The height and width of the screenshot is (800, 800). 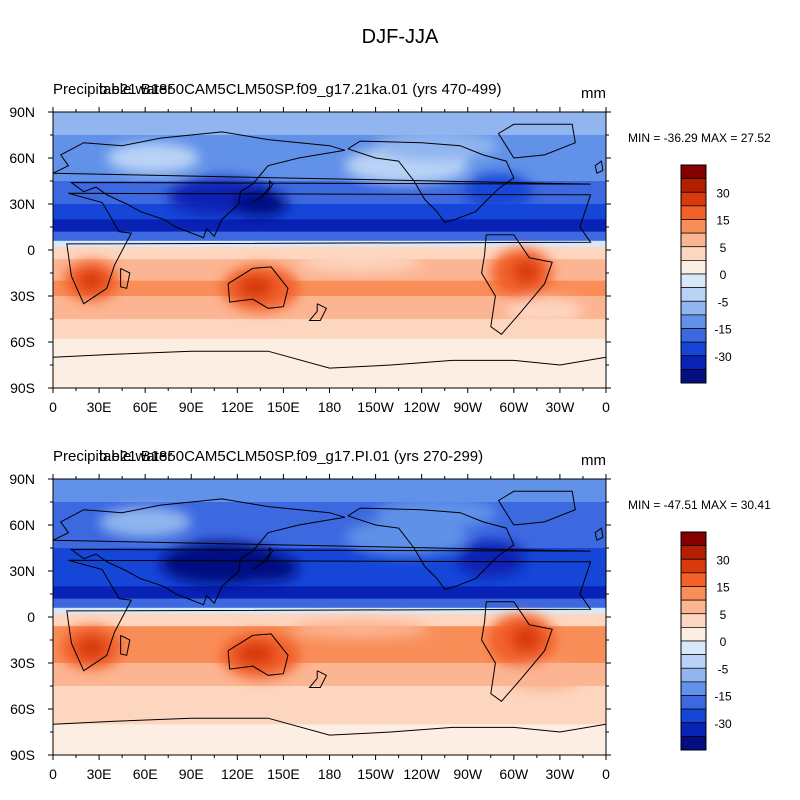 I want to click on lat-tick-label: 30S, so click(x=22, y=296).